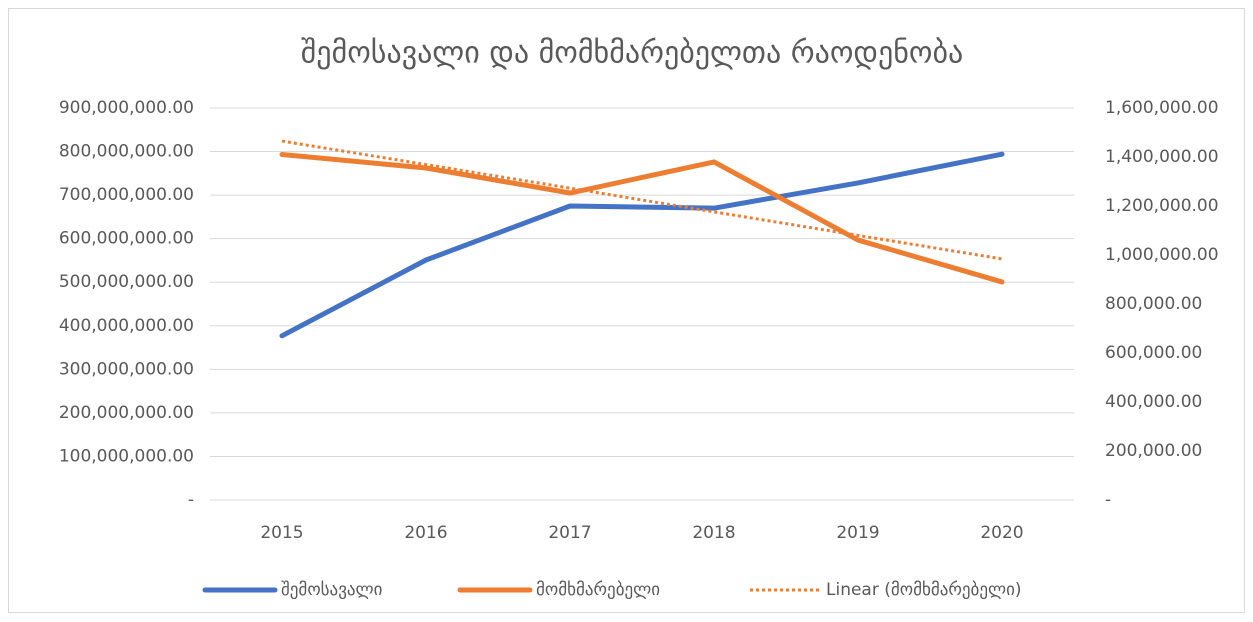  I want to click on y2-tick-label: 600,000.00, so click(1153, 353).